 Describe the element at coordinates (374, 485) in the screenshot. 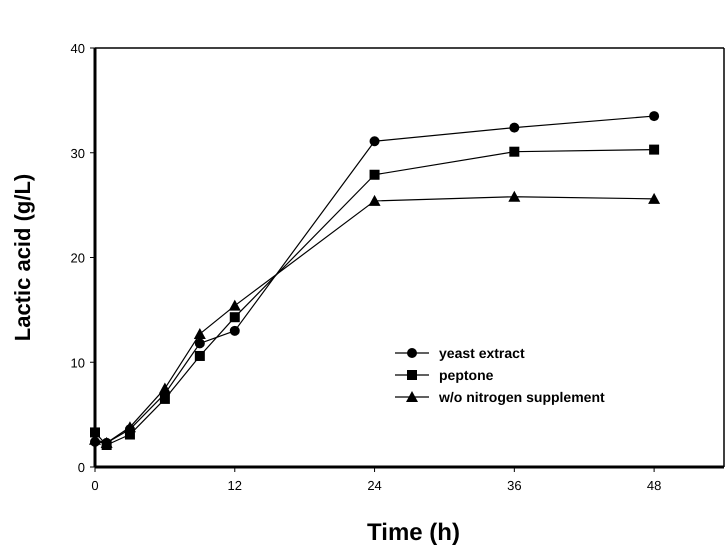

I see `x-tick-label: 24` at that location.